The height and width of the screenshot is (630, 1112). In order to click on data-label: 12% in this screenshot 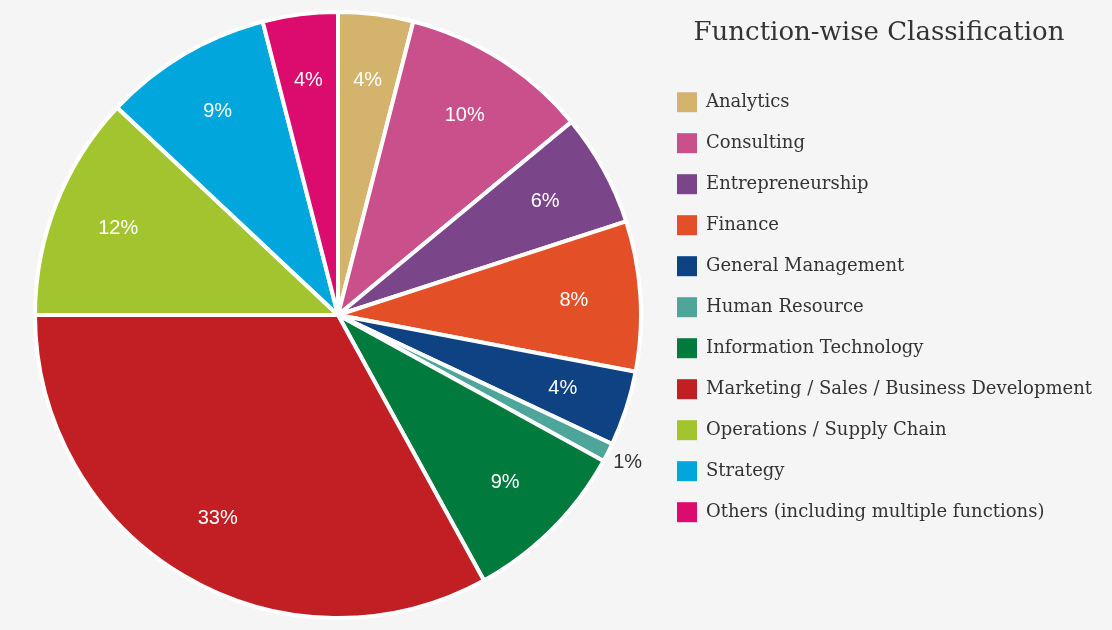, I will do `click(118, 226)`.